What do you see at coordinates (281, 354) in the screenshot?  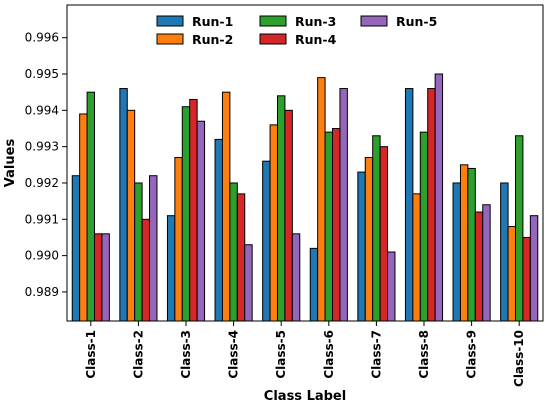 I see `x-tick-label: Class-5` at bounding box center [281, 354].